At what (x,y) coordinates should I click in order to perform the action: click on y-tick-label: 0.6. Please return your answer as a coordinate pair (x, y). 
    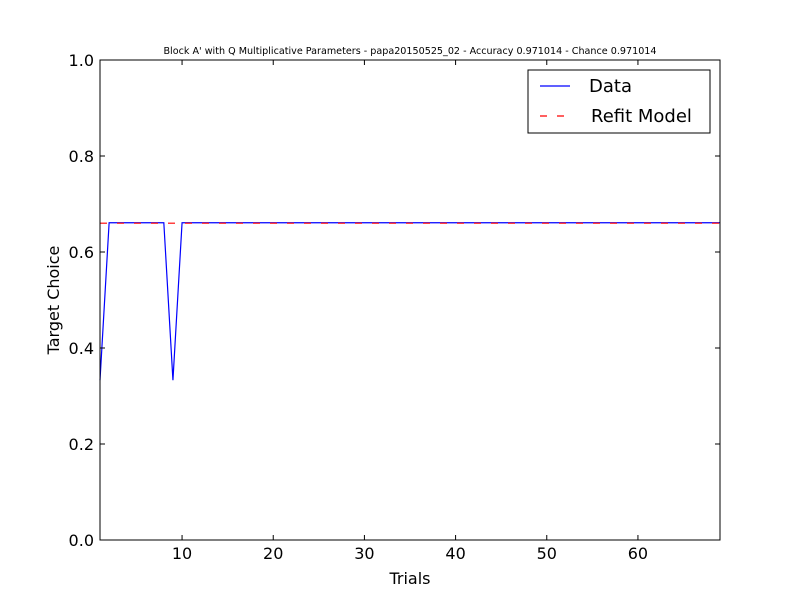
    Looking at the image, I should click on (81, 252).